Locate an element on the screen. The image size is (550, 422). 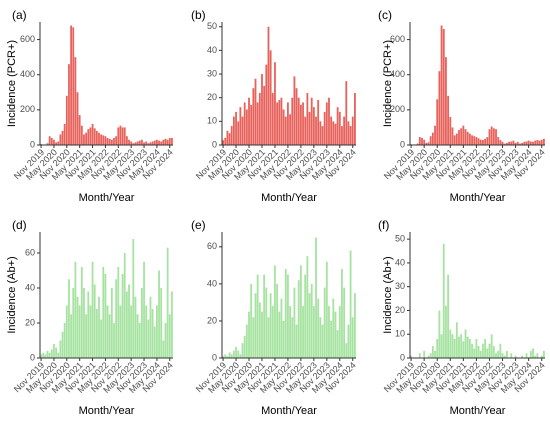
panel-6-y-tick-label: 0 is located at coordinates (402, 357).